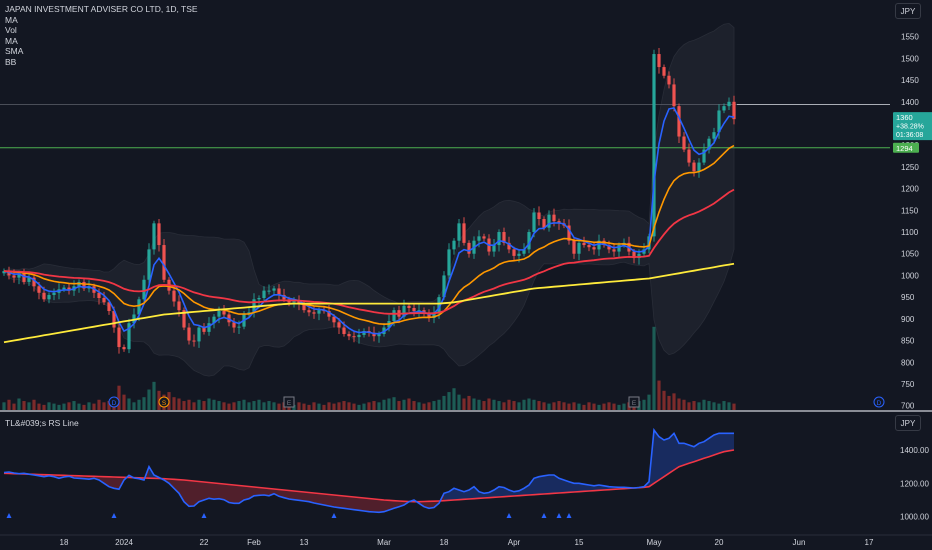 The width and height of the screenshot is (932, 550). What do you see at coordinates (514, 542) in the screenshot?
I see `time-tick-label: Apr` at bounding box center [514, 542].